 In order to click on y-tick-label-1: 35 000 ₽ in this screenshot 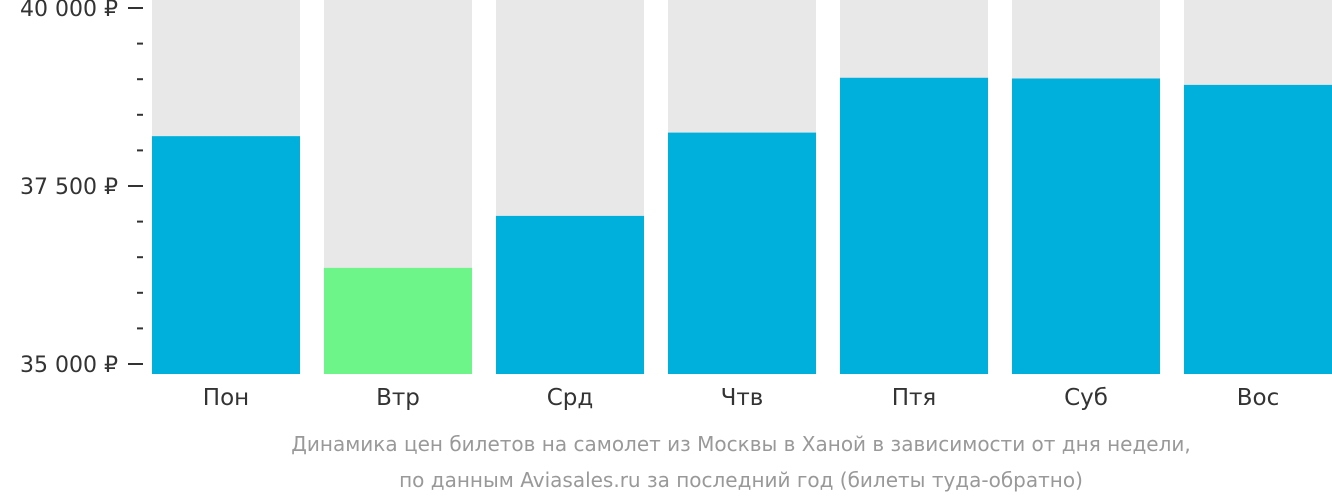, I will do `click(69, 365)`.